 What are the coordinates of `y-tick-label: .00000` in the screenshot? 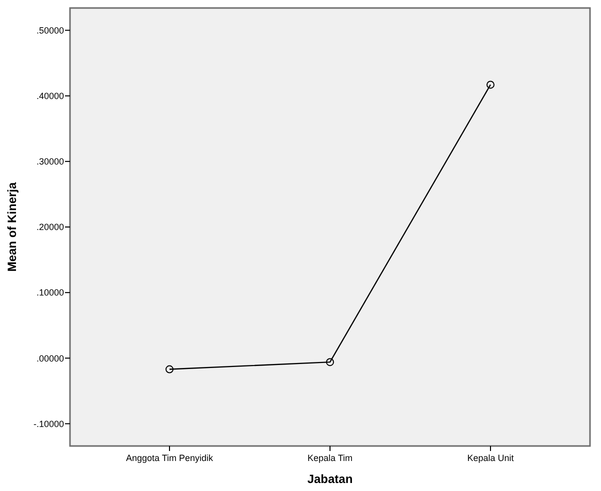 It's located at (50, 358).